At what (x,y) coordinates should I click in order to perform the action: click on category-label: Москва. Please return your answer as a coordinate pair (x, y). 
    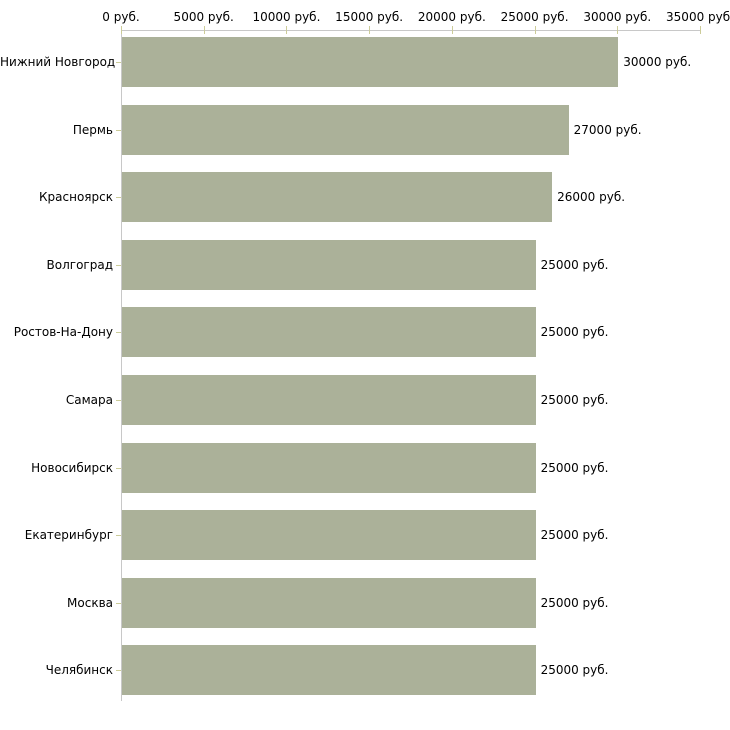
    Looking at the image, I should click on (90, 602).